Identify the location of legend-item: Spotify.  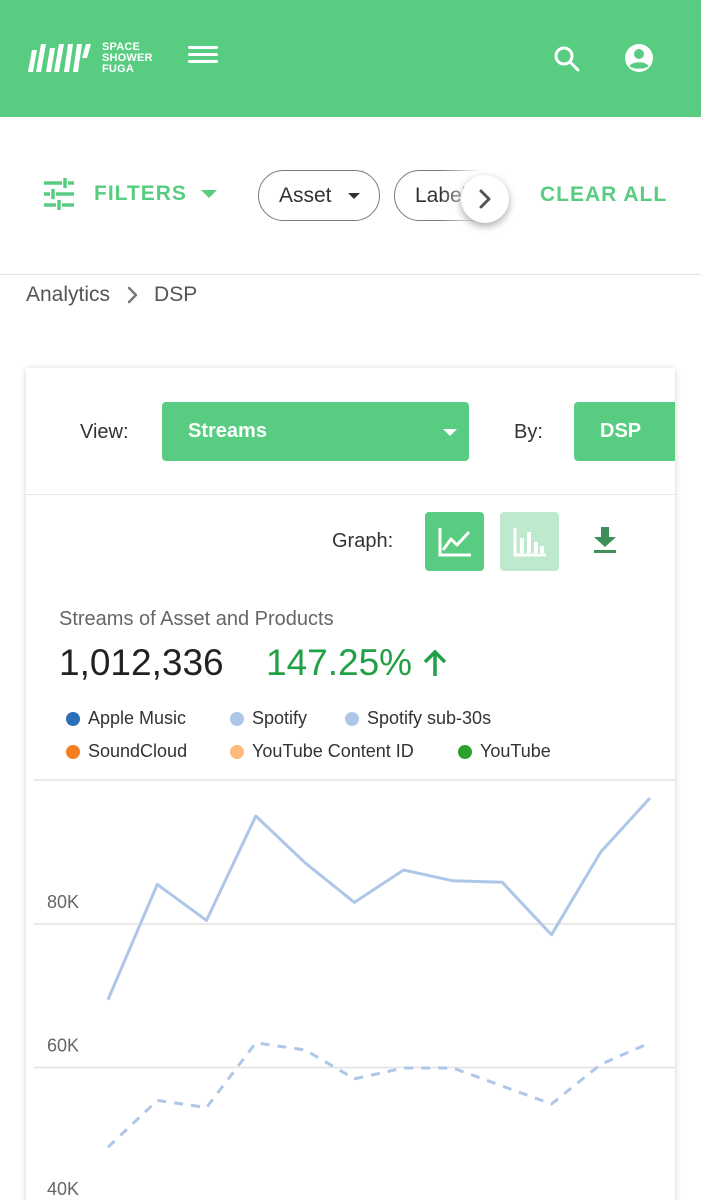
(268, 718).